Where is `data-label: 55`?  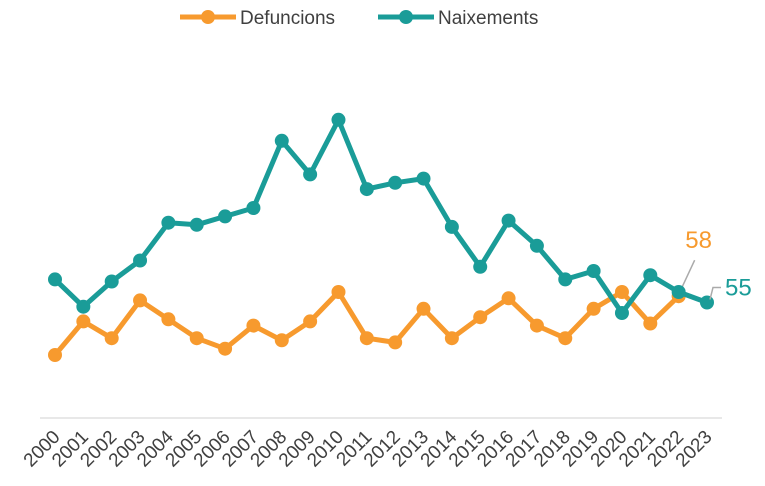
data-label: 55 is located at coordinates (738, 288).